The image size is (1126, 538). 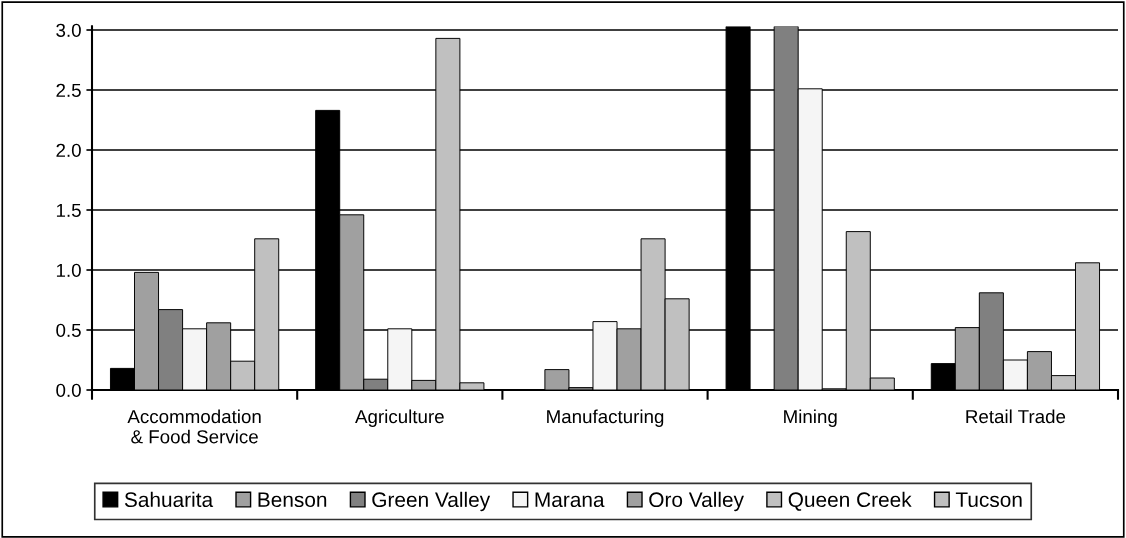 I want to click on legend-label: Oro Valley, so click(x=696, y=501).